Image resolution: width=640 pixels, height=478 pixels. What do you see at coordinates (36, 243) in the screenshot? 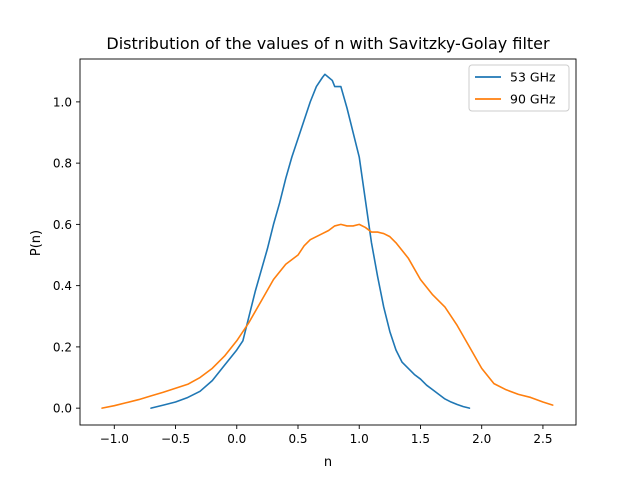
I see `y-axis-label: P(n)` at bounding box center [36, 243].